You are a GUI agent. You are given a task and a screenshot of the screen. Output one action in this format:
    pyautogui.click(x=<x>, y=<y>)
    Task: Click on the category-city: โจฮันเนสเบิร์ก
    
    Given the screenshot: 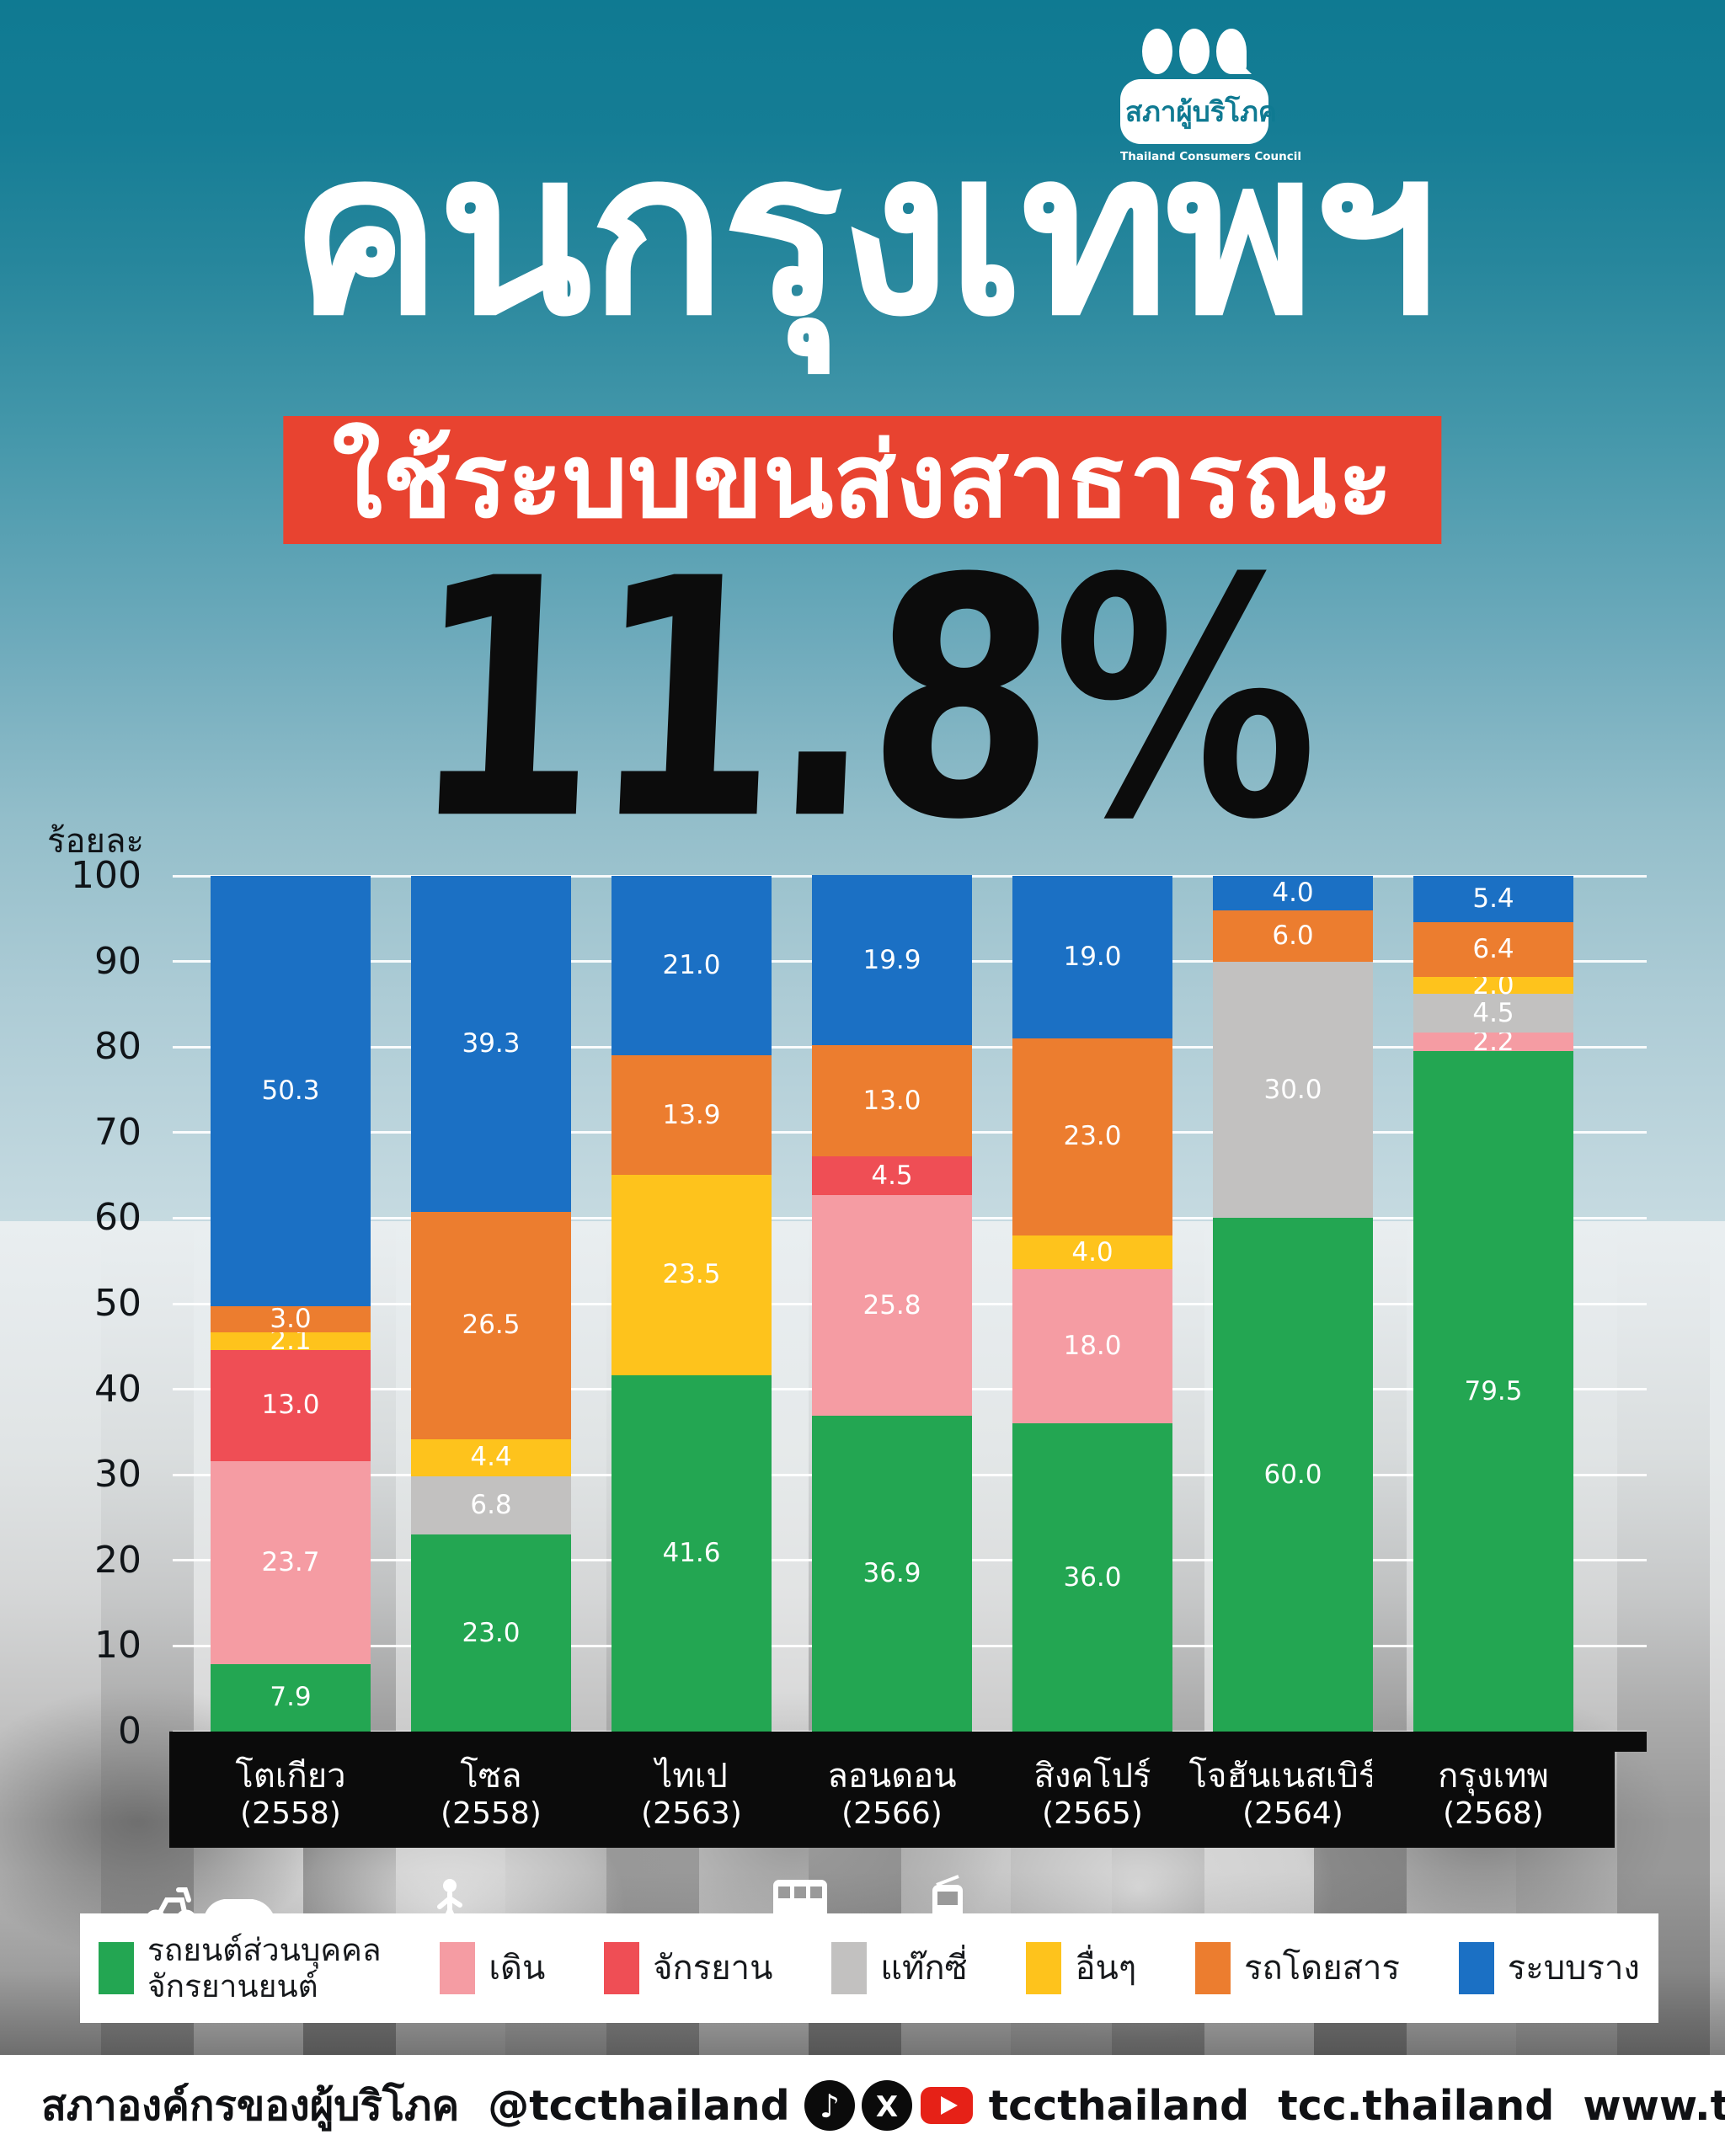 What is the action you would take?
    pyautogui.click(x=1292, y=1776)
    